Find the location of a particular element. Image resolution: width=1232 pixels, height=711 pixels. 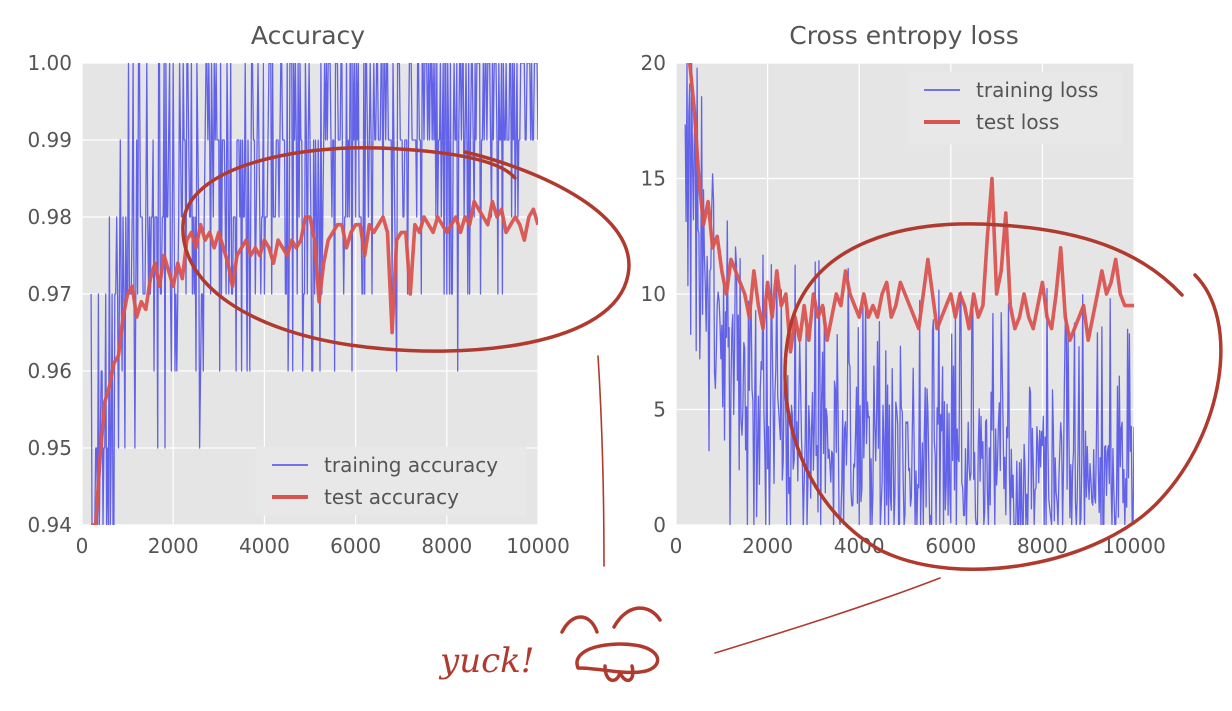

accuracy-legend: training accuracy test accuracy is located at coordinates (391, 481).